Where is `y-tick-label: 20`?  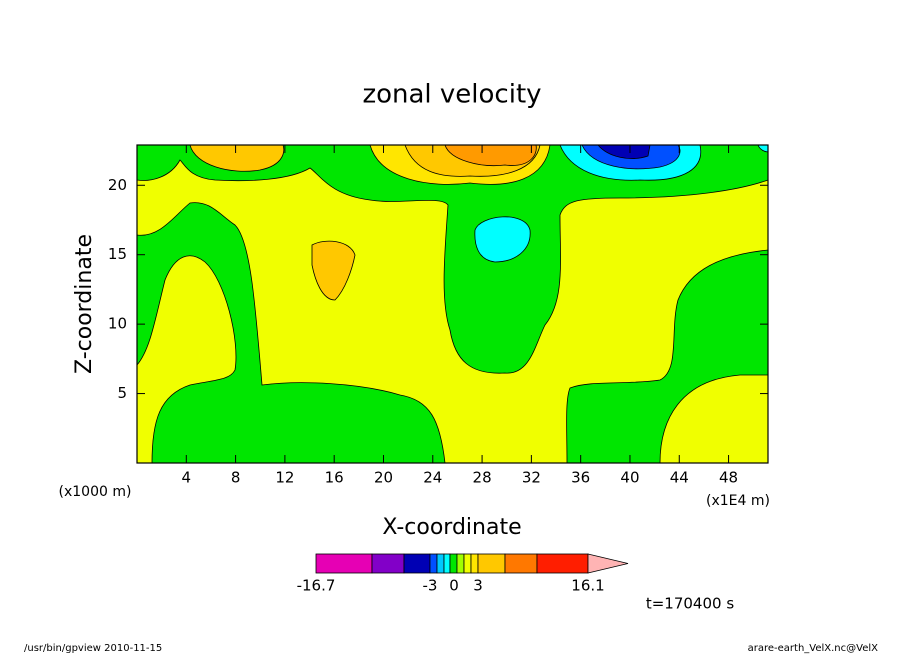 y-tick-label: 20 is located at coordinates (117, 185).